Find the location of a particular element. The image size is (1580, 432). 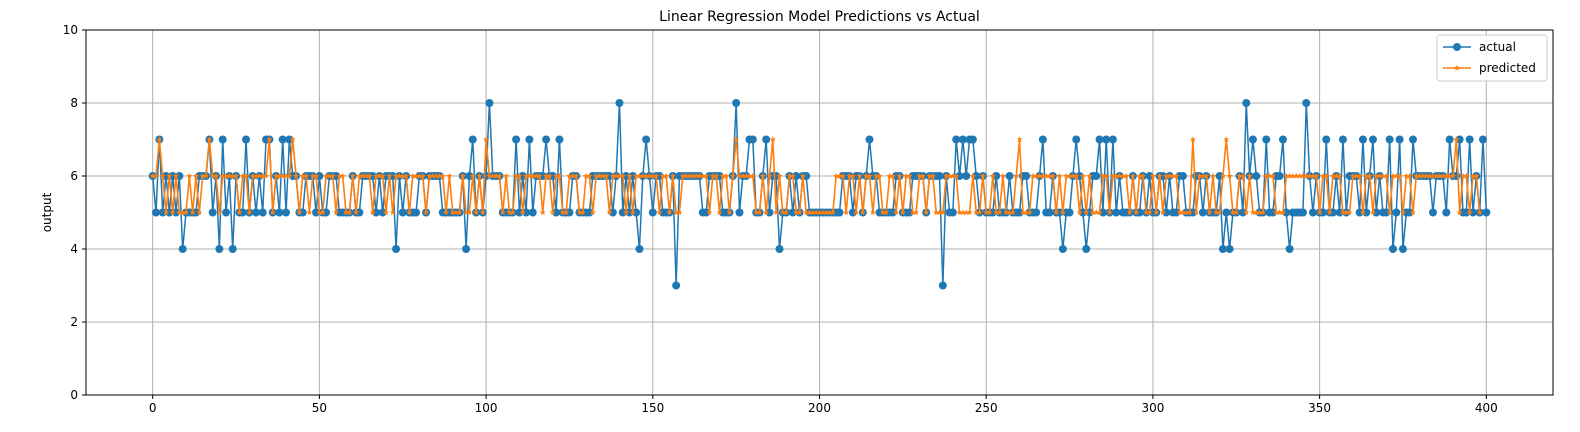

x-tick-label: 250 is located at coordinates (986, 408).